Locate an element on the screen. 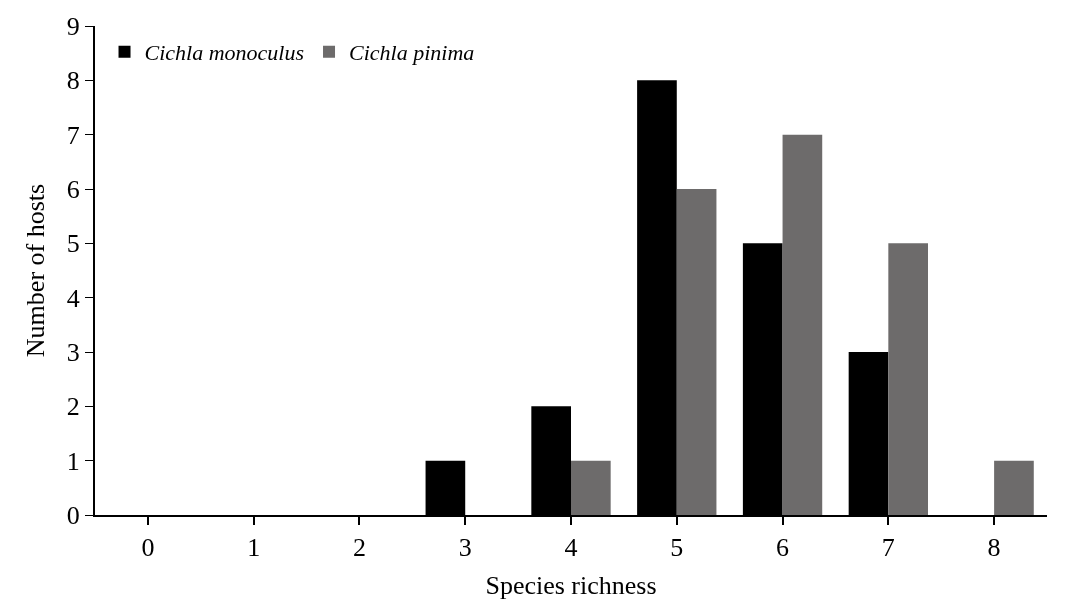 The image size is (1077, 607). y-tick-label: 0 is located at coordinates (73, 516).